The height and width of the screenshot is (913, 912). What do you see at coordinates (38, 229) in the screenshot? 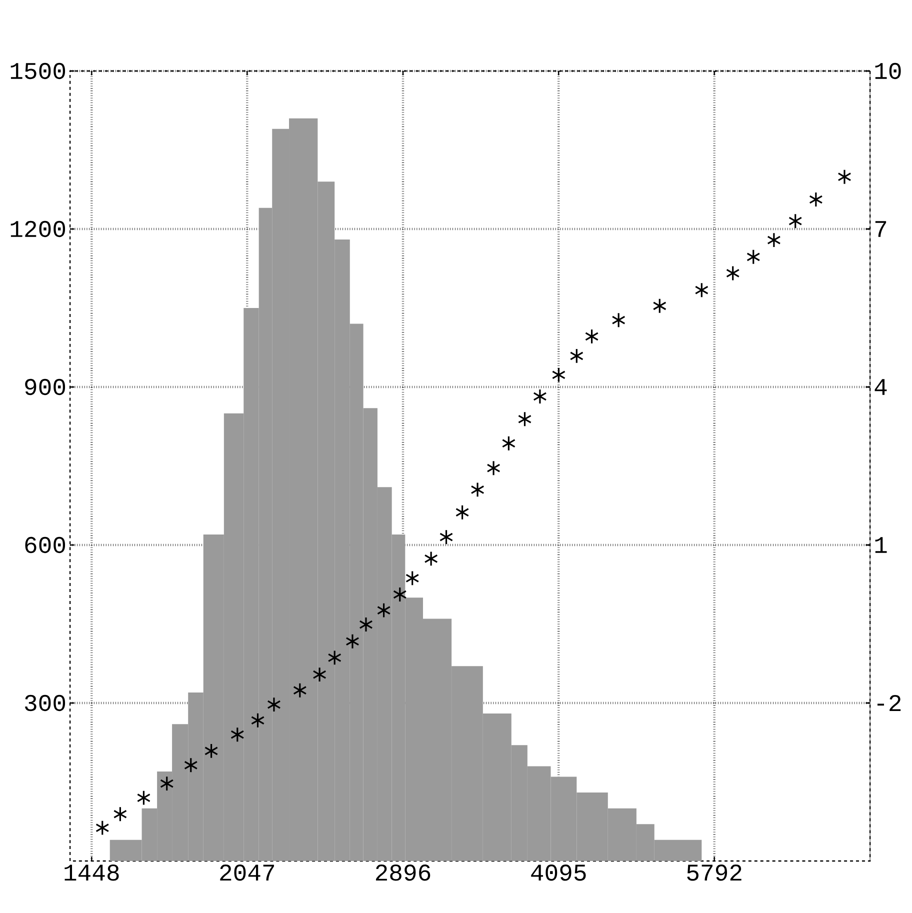
I see `y-tick-label: 1200` at bounding box center [38, 229].